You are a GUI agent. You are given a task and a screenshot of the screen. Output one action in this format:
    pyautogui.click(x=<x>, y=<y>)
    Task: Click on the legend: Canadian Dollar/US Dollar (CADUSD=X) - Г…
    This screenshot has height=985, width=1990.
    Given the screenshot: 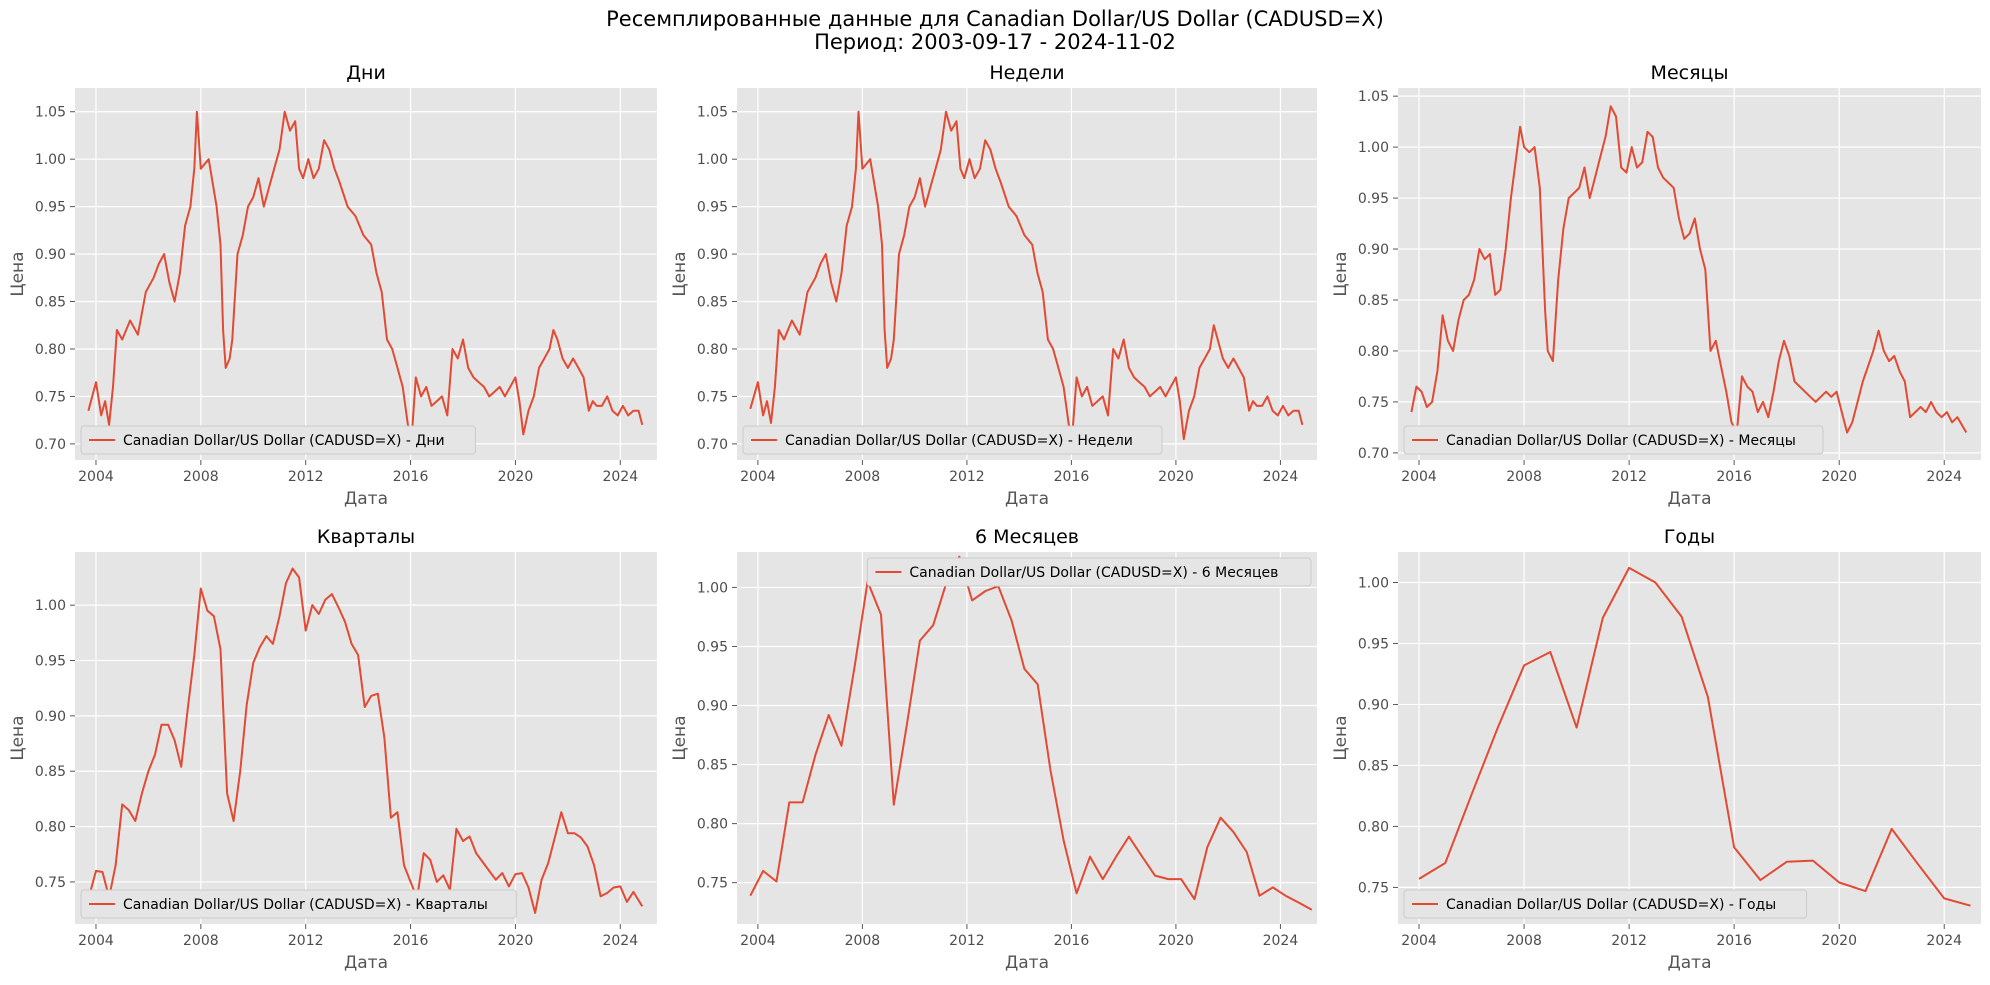 What is the action you would take?
    pyautogui.click(x=1605, y=904)
    